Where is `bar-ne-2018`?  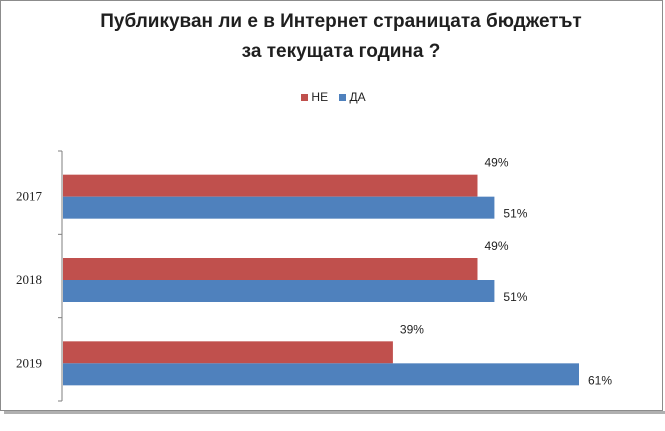 bar-ne-2018 is located at coordinates (270, 269).